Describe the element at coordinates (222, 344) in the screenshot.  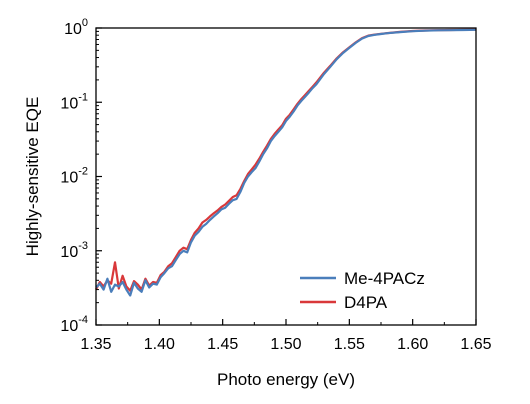
I see `x-tick-label: 1.45` at that location.